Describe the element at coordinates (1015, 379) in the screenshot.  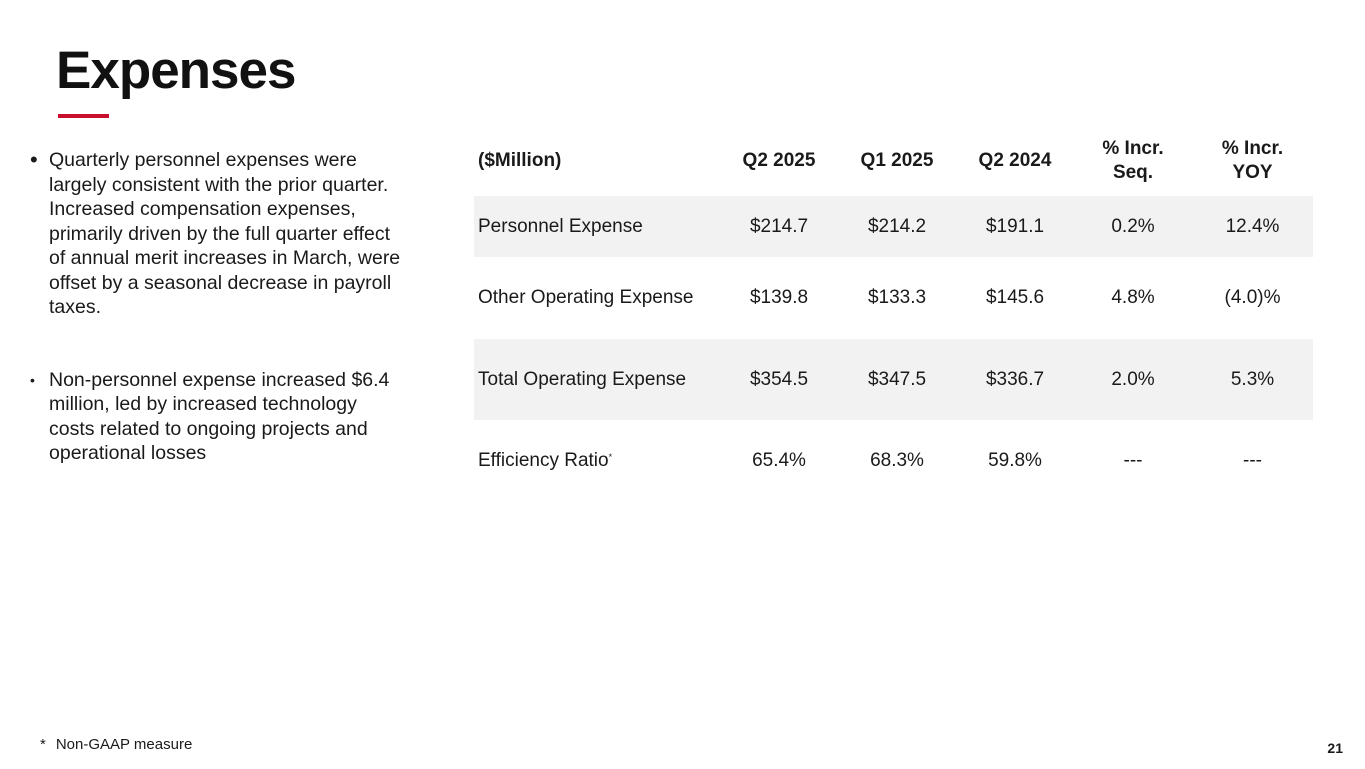
I see `table-cell: $336.7` at that location.